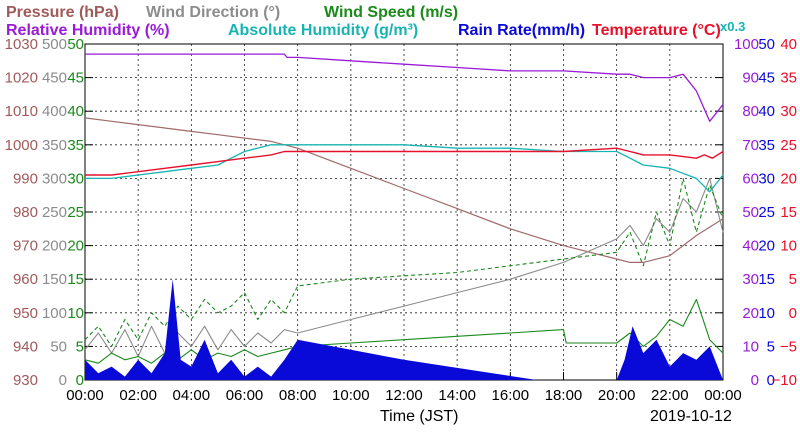  Describe the element at coordinates (656, 30) in the screenshot. I see `legend-temperature: Temperature (°C)` at that location.